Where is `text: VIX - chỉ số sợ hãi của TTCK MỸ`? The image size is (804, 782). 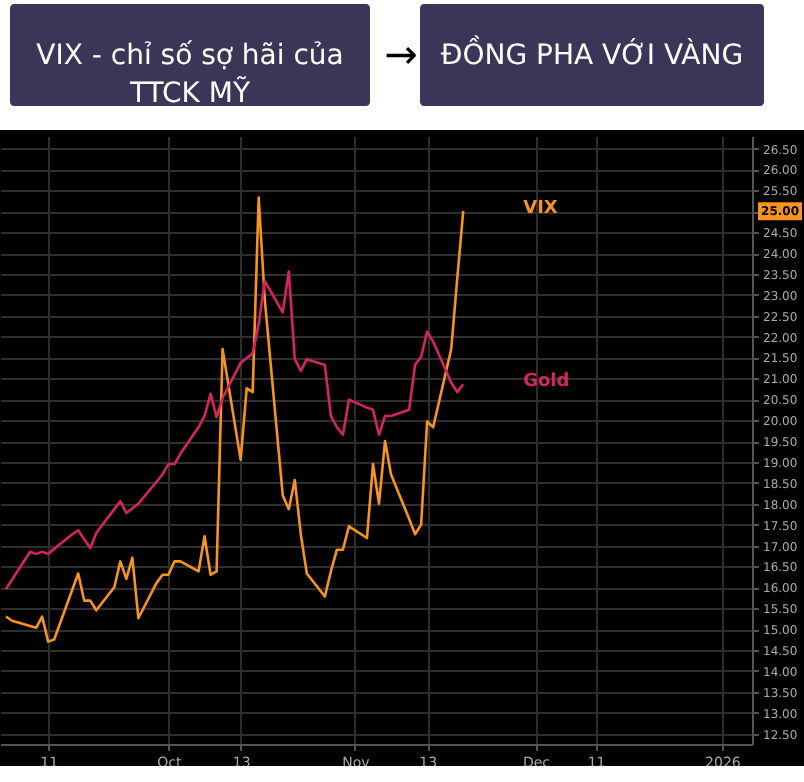
text: VIX - chỉ số sợ hãi của TTCK MỸ is located at coordinates (190, 75).